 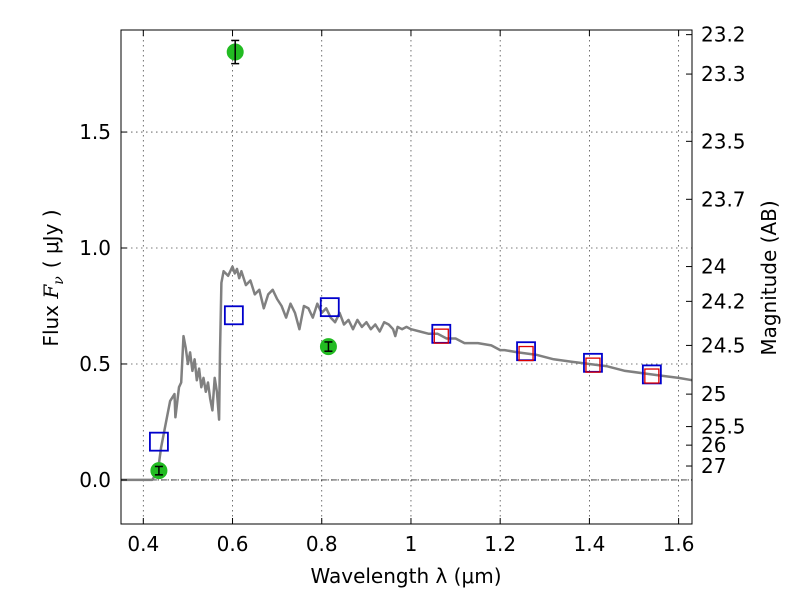 What do you see at coordinates (723, 301) in the screenshot?
I see `right-tick-label: 24.2` at bounding box center [723, 301].